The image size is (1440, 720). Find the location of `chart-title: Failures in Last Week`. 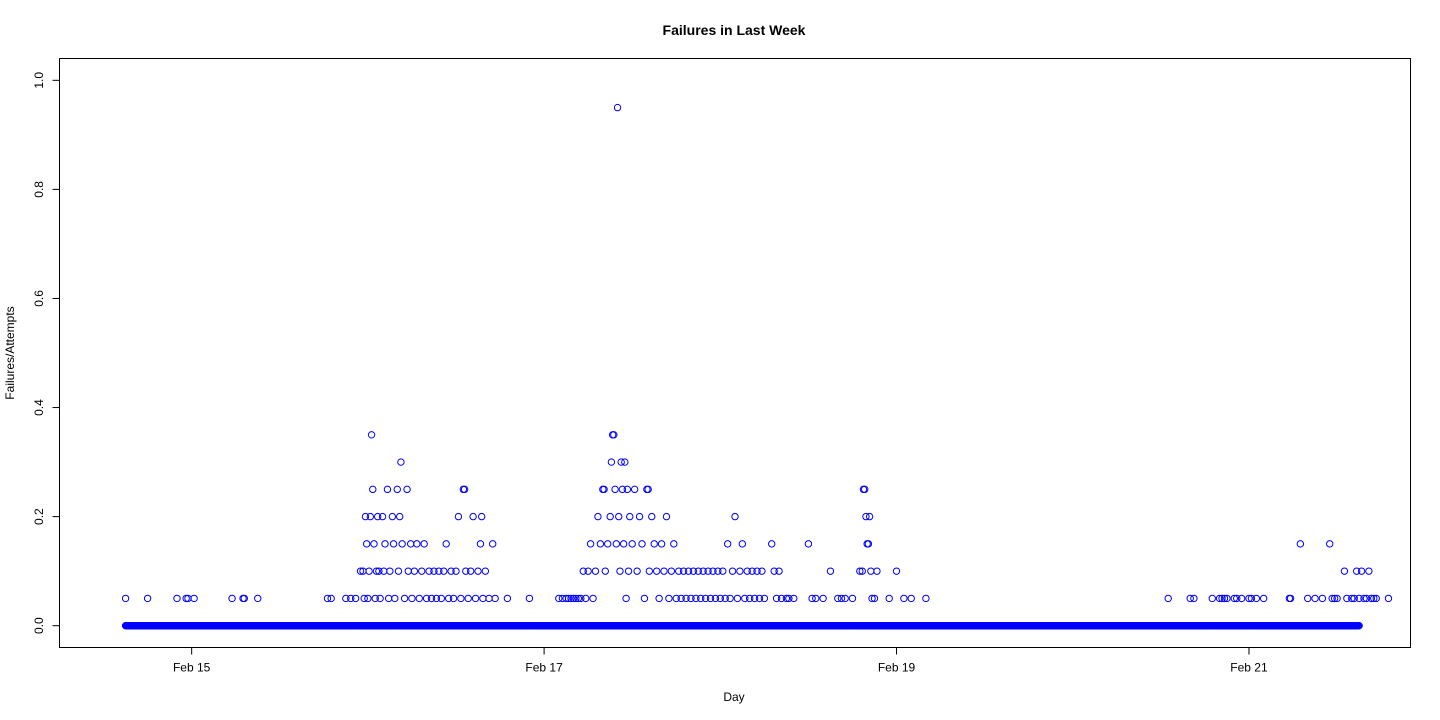

chart-title: Failures in Last Week is located at coordinates (734, 30).